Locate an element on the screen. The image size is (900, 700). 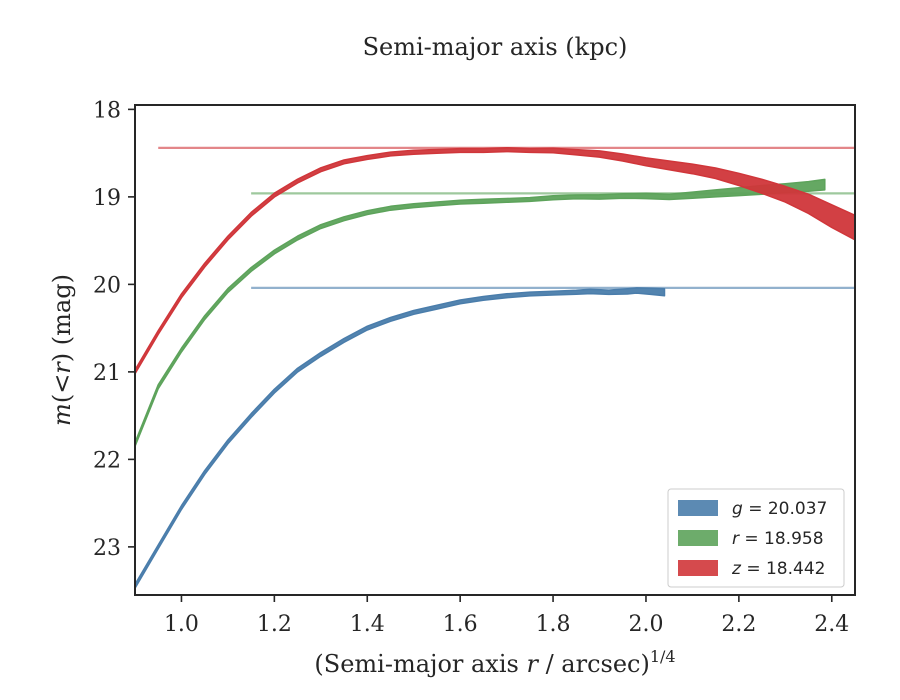
y-tick-label: 23 is located at coordinates (107, 548).